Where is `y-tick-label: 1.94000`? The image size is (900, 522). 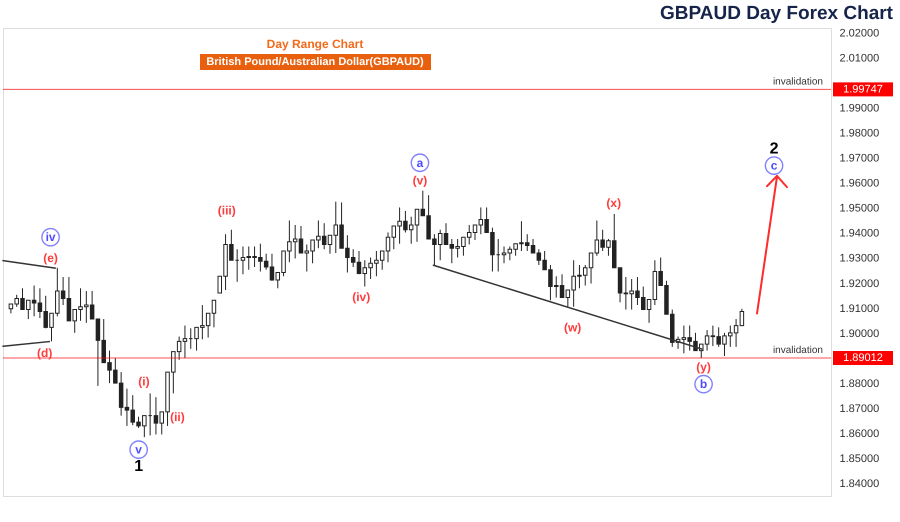 y-tick-label: 1.94000 is located at coordinates (860, 234).